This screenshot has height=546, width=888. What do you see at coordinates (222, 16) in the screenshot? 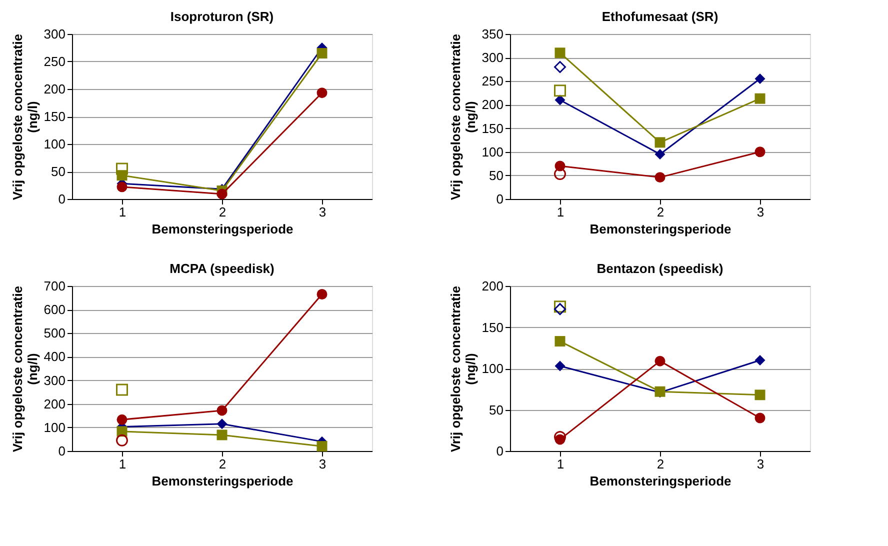
I see `chart-title: Isoproturon (SR)` at bounding box center [222, 16].